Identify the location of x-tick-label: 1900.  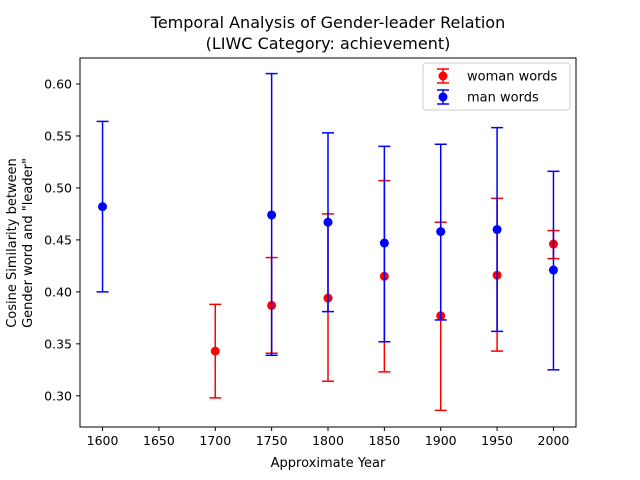
(441, 440).